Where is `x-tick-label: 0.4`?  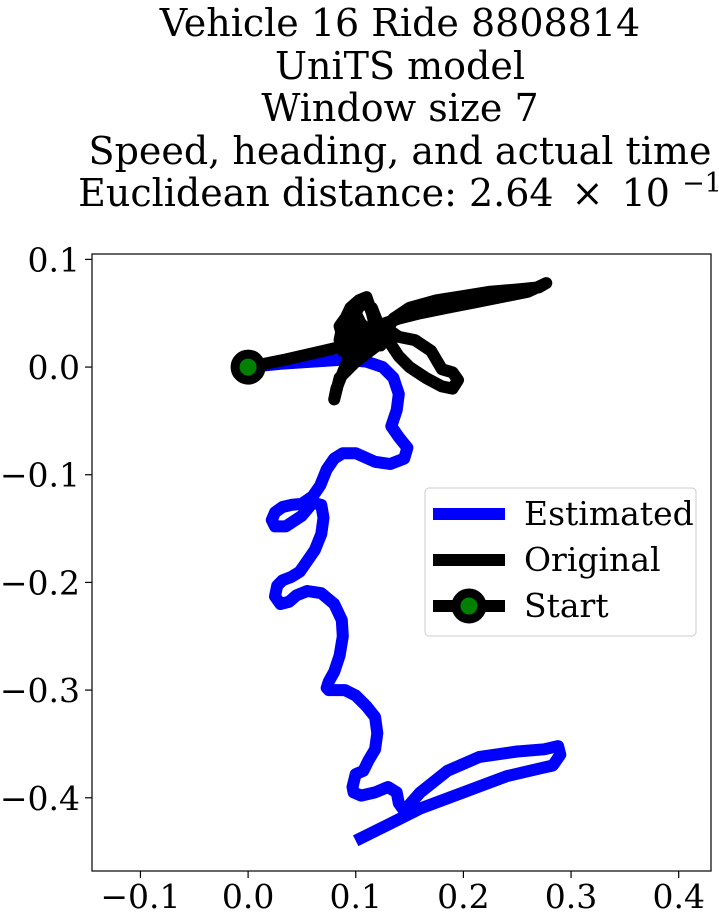
x-tick-label: 0.4 is located at coordinates (678, 896).